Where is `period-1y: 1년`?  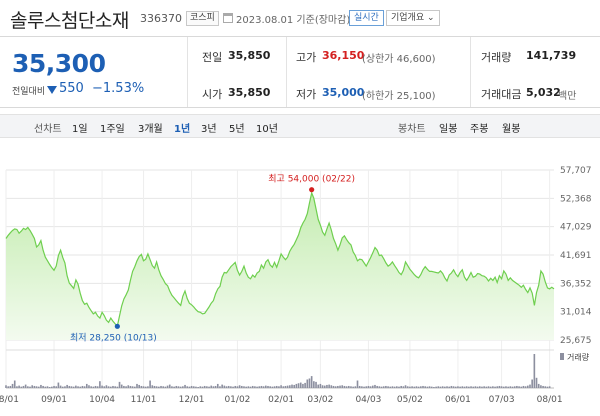
period-1y: 1년 is located at coordinates (182, 129).